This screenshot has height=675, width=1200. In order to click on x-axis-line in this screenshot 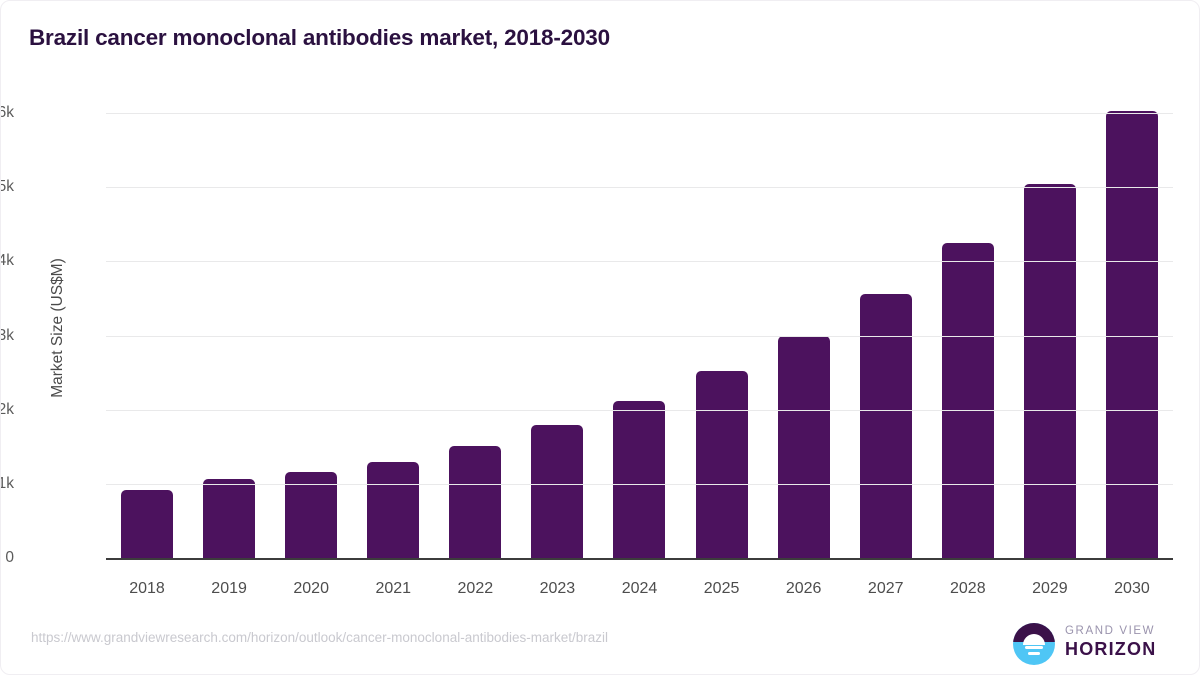, I will do `click(639, 559)`.